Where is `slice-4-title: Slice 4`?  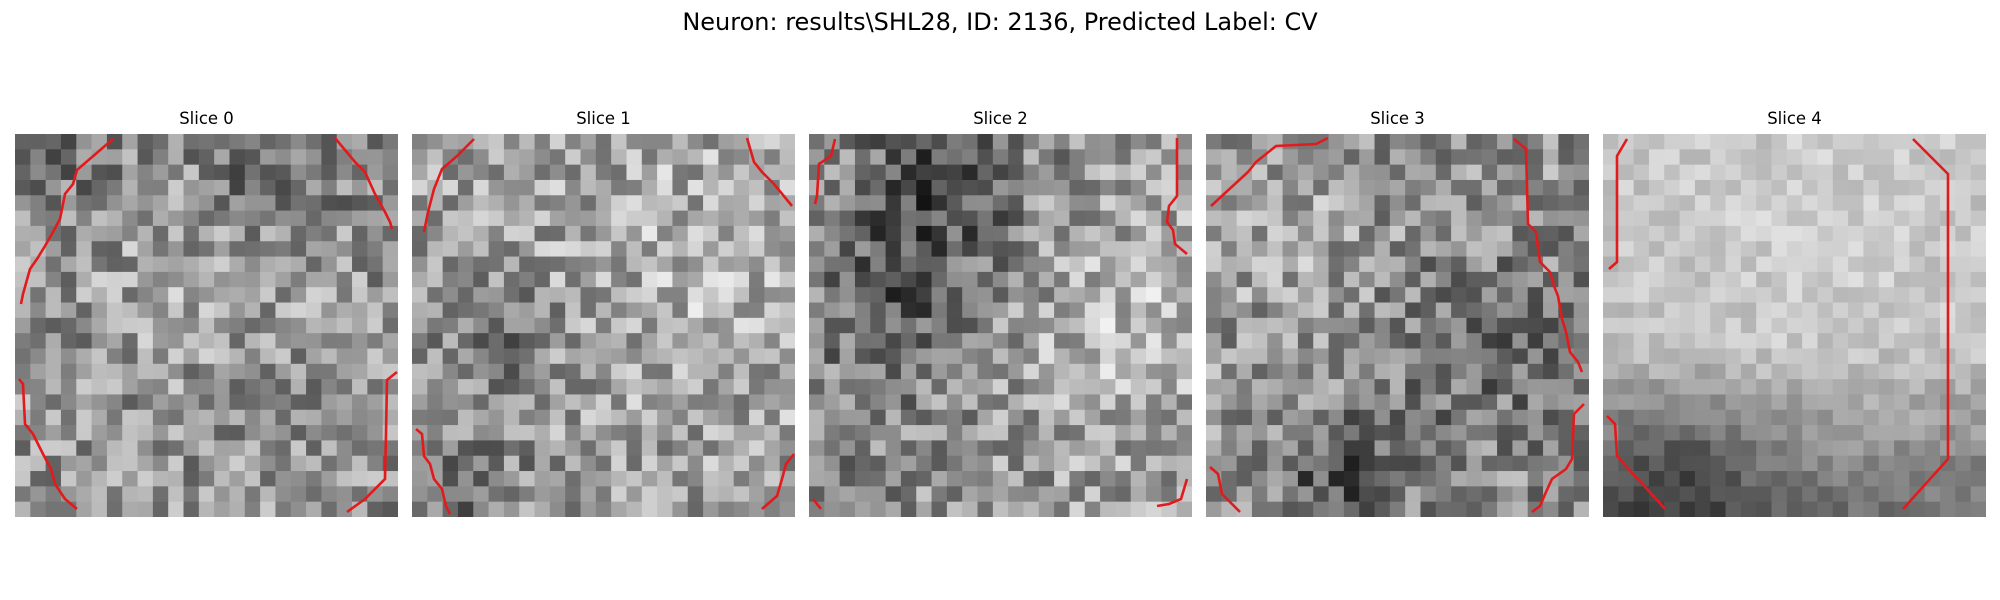 slice-4-title: Slice 4 is located at coordinates (1794, 118).